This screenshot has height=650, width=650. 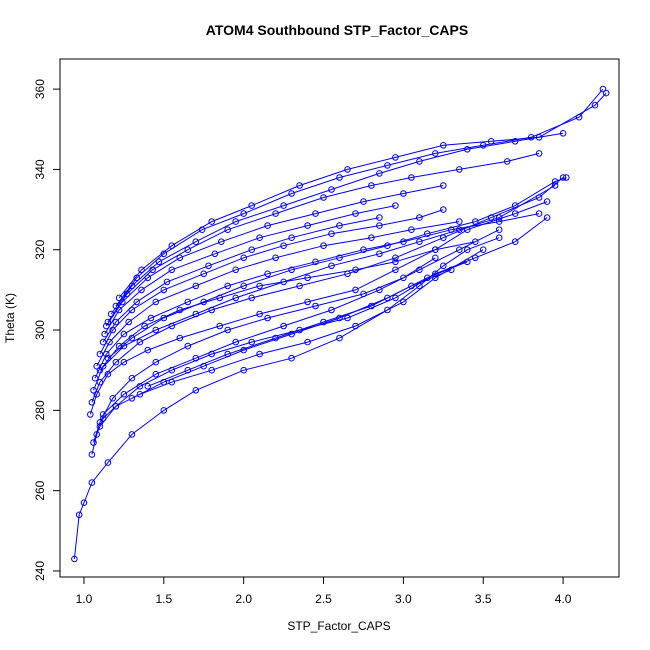 What do you see at coordinates (40, 410) in the screenshot?
I see `y-tick-label: 280` at bounding box center [40, 410].